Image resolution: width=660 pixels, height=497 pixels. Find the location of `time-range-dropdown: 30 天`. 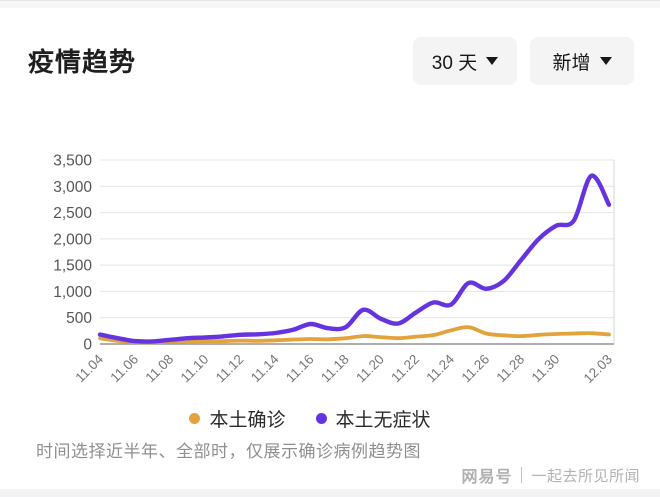

time-range-dropdown: 30 天 is located at coordinates (465, 61).